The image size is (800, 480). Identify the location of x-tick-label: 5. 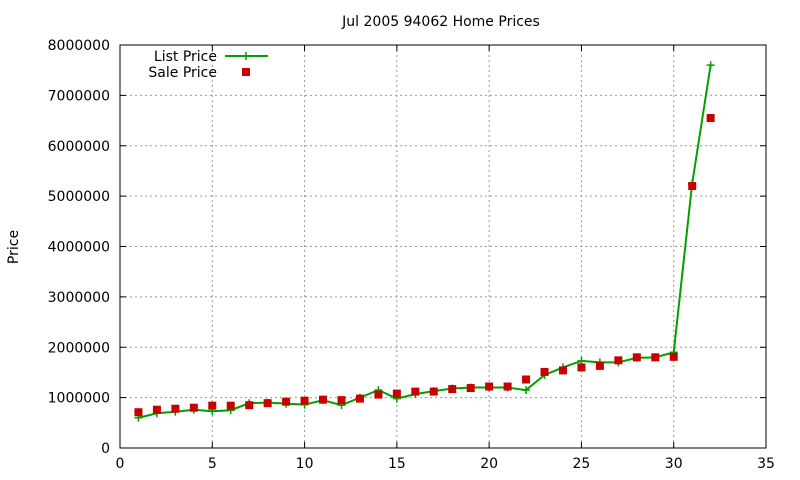
(212, 464).